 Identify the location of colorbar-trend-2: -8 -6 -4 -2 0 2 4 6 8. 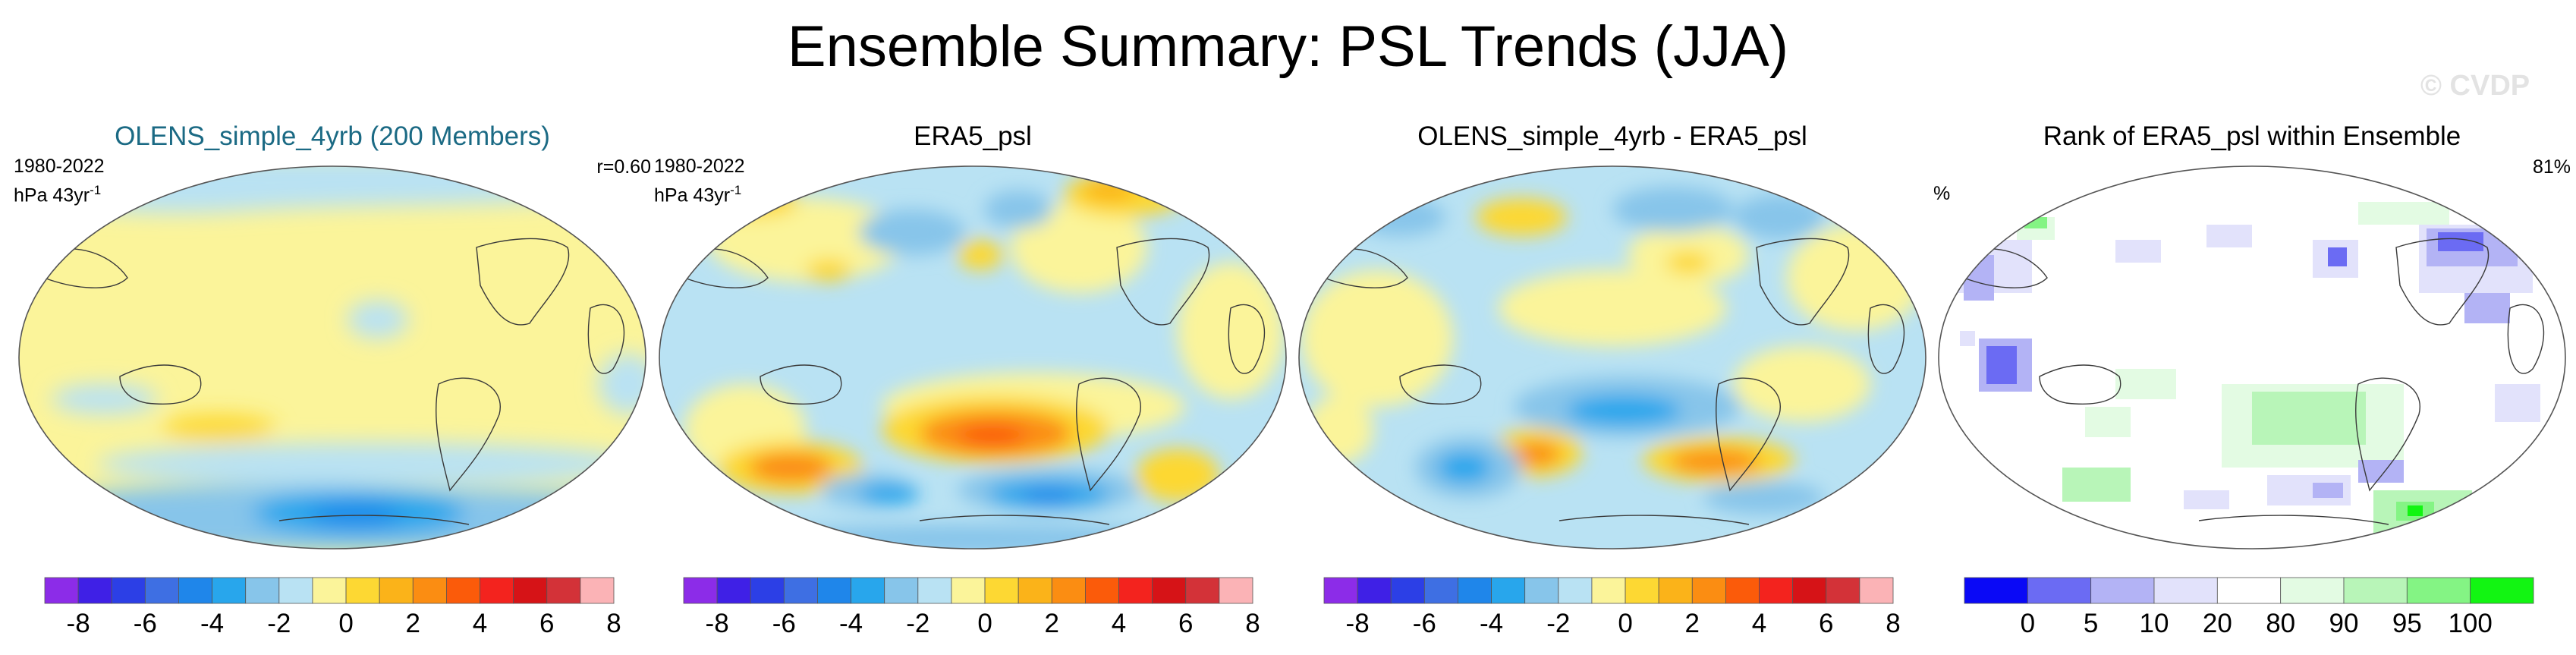
(971, 611).